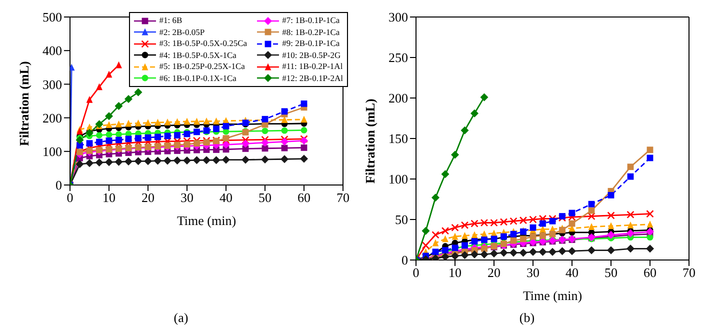 This screenshot has height=332, width=709. I want to click on text: (a), so click(181, 318).